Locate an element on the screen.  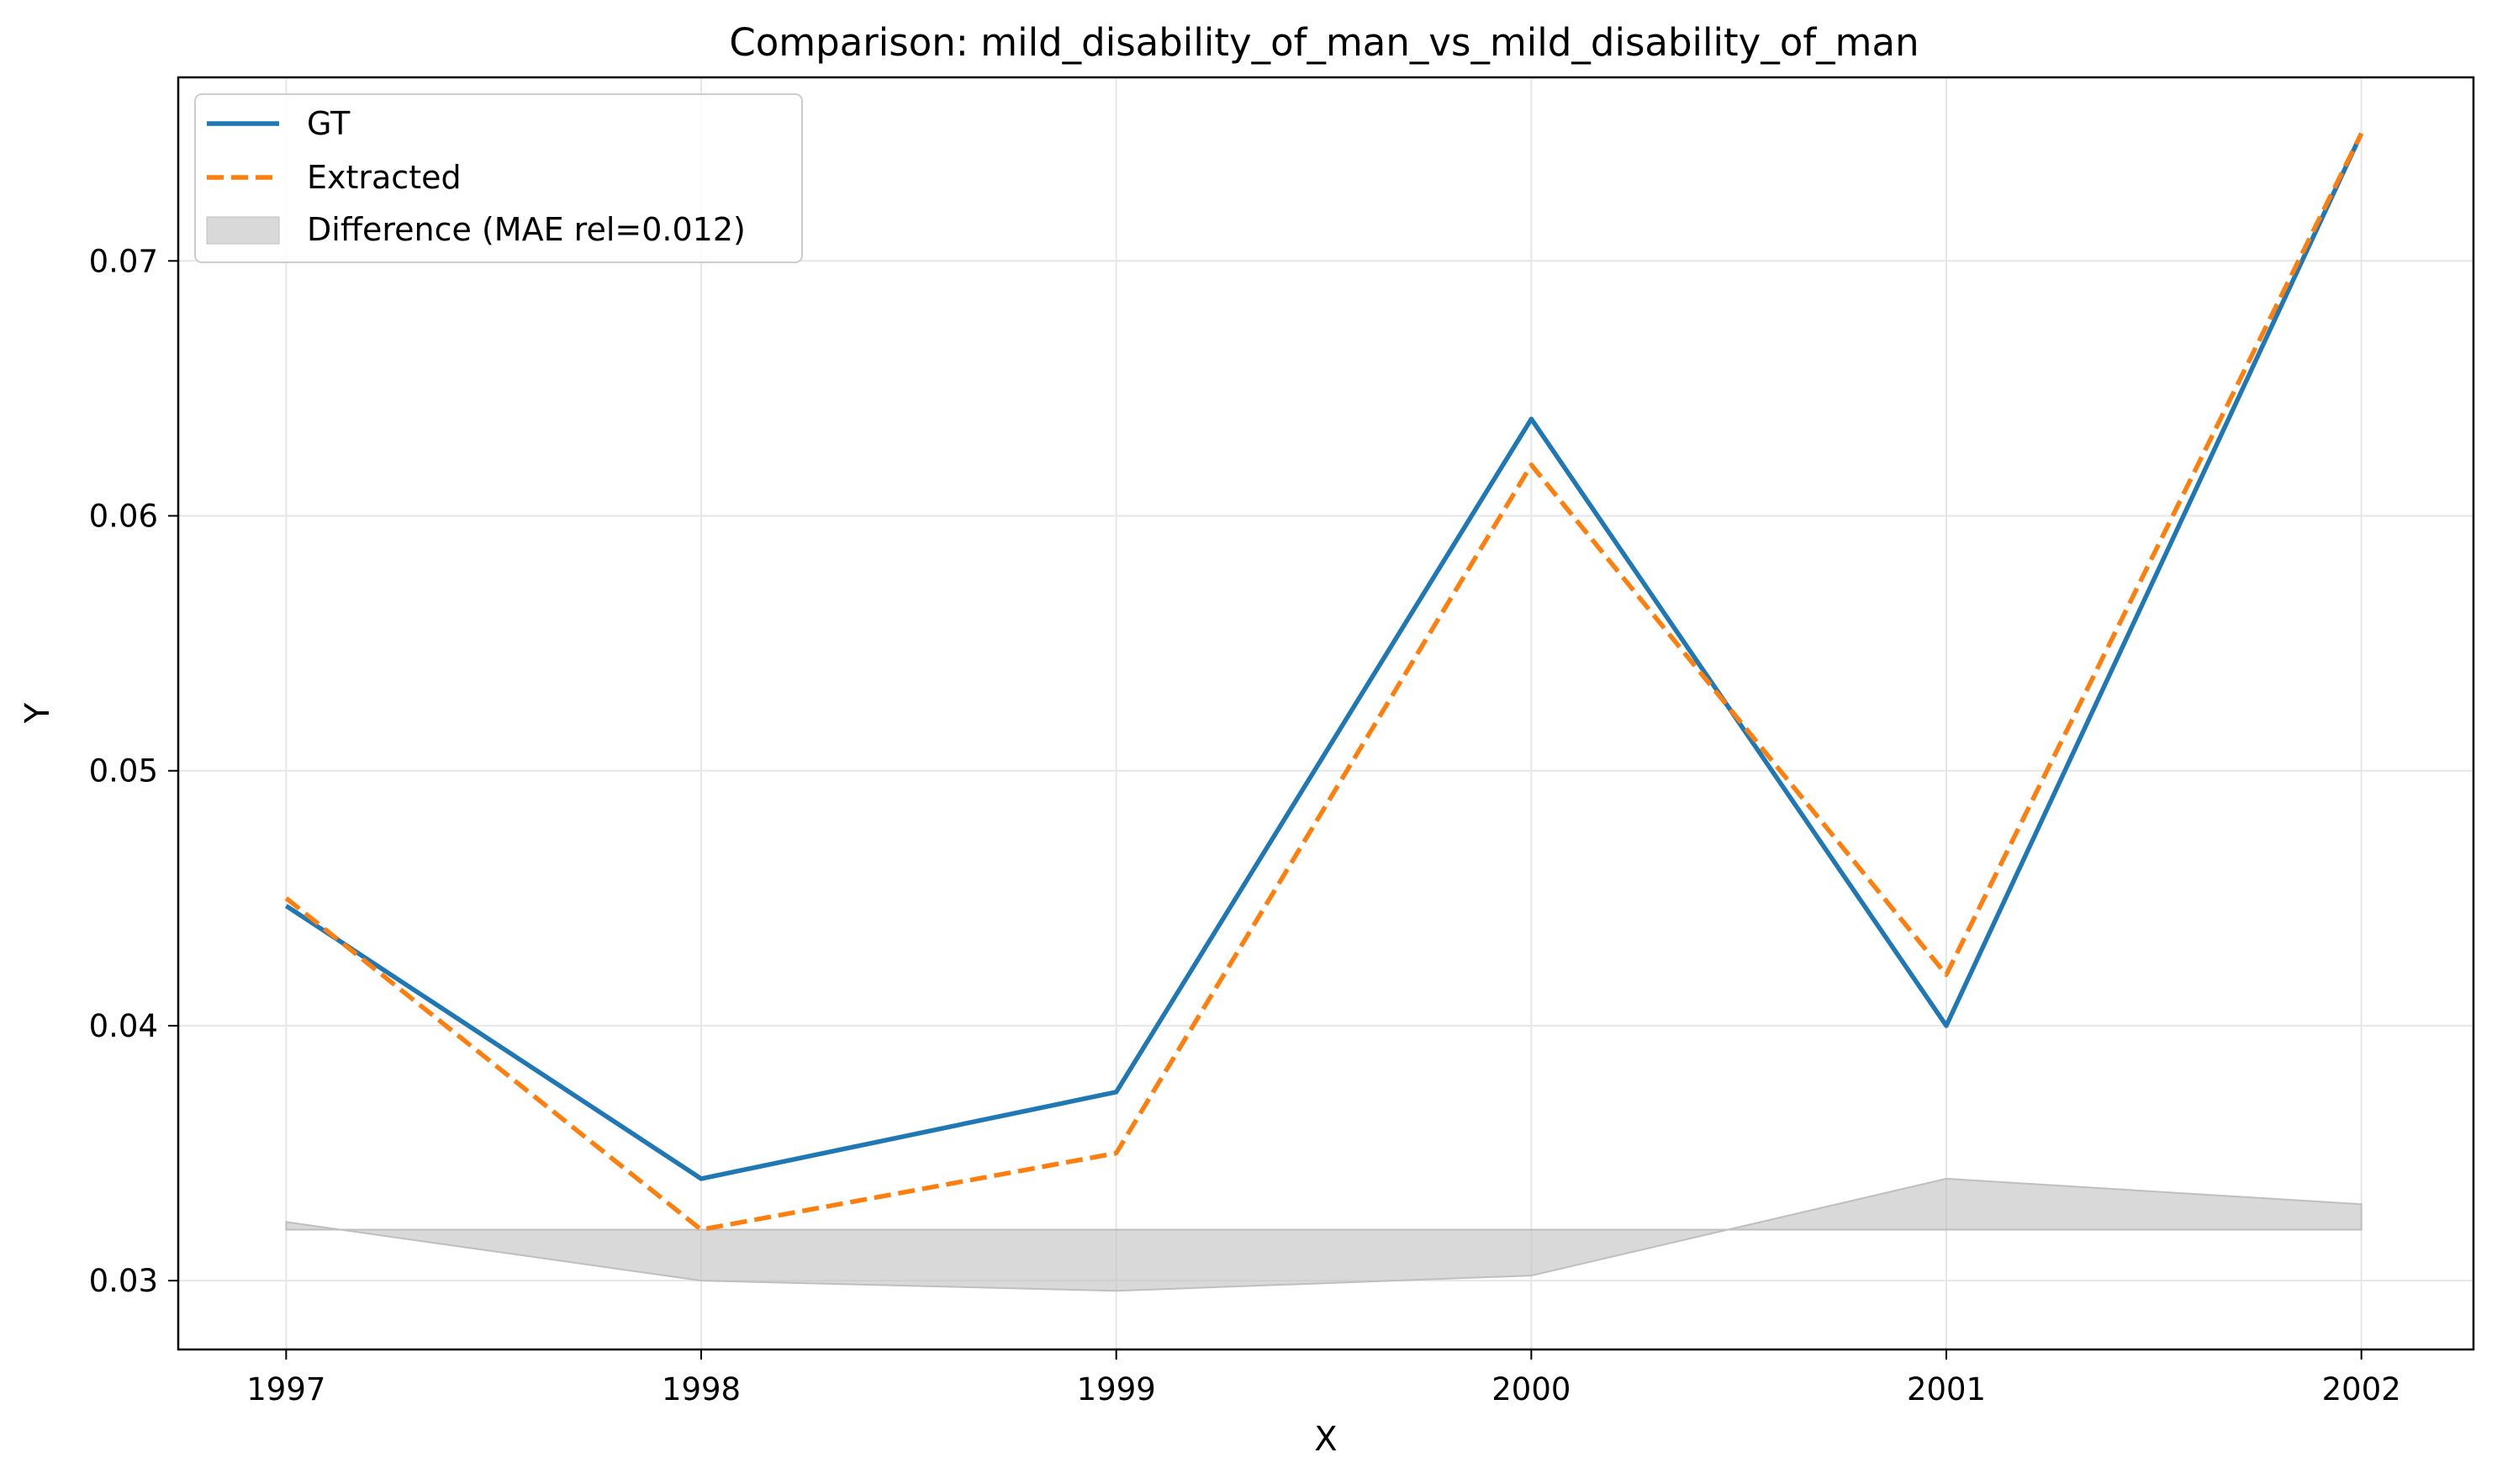
legend-difference-label: Difference (MAE rel=0.012) is located at coordinates (526, 229).